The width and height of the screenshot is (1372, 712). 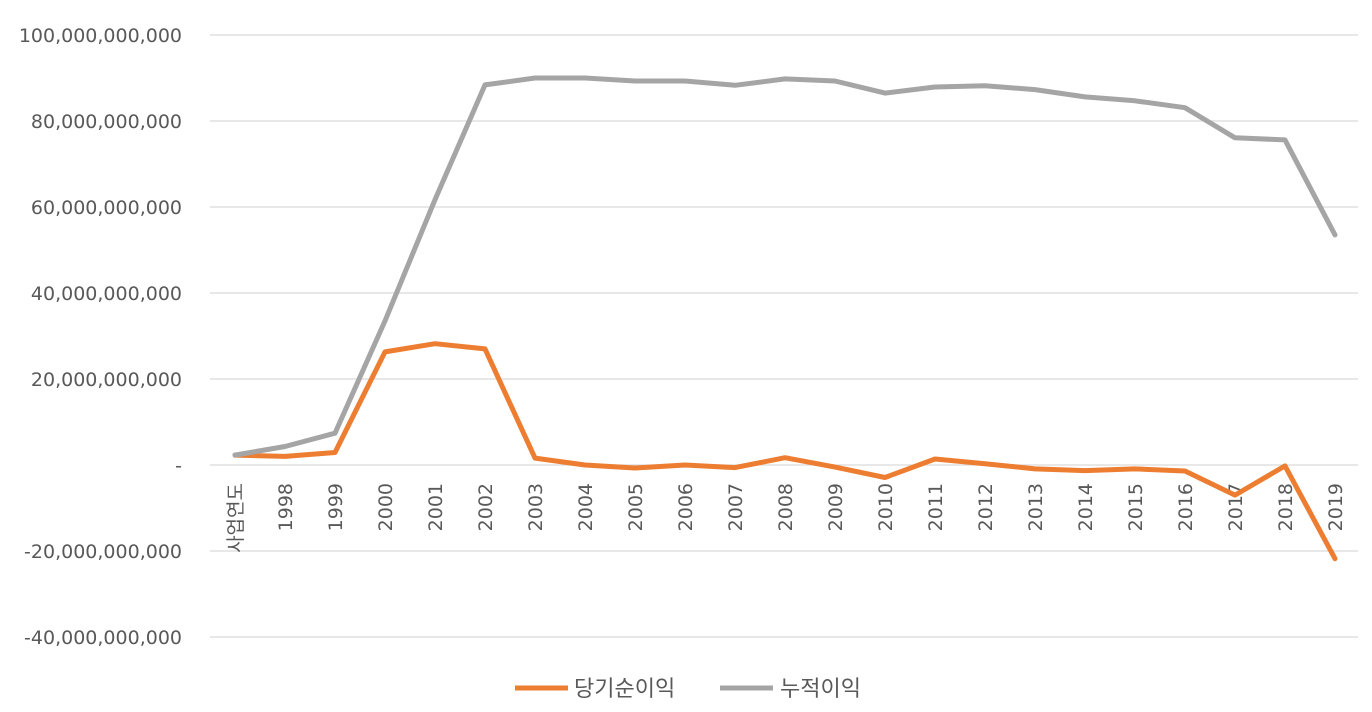 I want to click on x-tick-label: 2014, so click(x=1086, y=507).